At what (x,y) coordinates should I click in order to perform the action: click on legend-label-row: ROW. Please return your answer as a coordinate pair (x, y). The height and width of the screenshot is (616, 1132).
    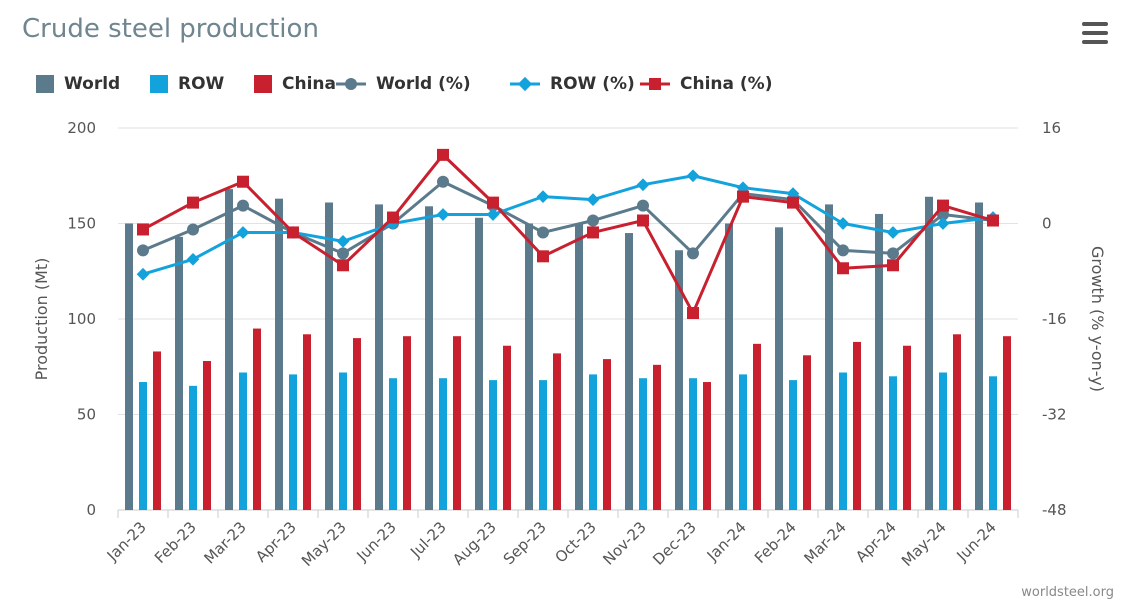
    Looking at the image, I should click on (201, 84).